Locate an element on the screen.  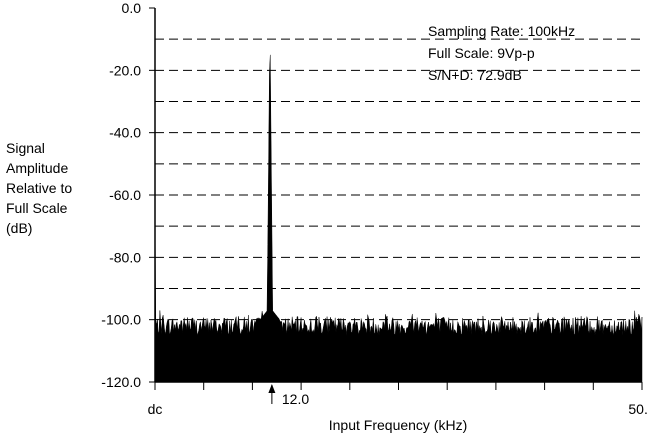
y-axis-ticks: 0.0 -20.0 -40.0 -60.0 -80.0 -100.0 -120.0 is located at coordinates (128, 195).